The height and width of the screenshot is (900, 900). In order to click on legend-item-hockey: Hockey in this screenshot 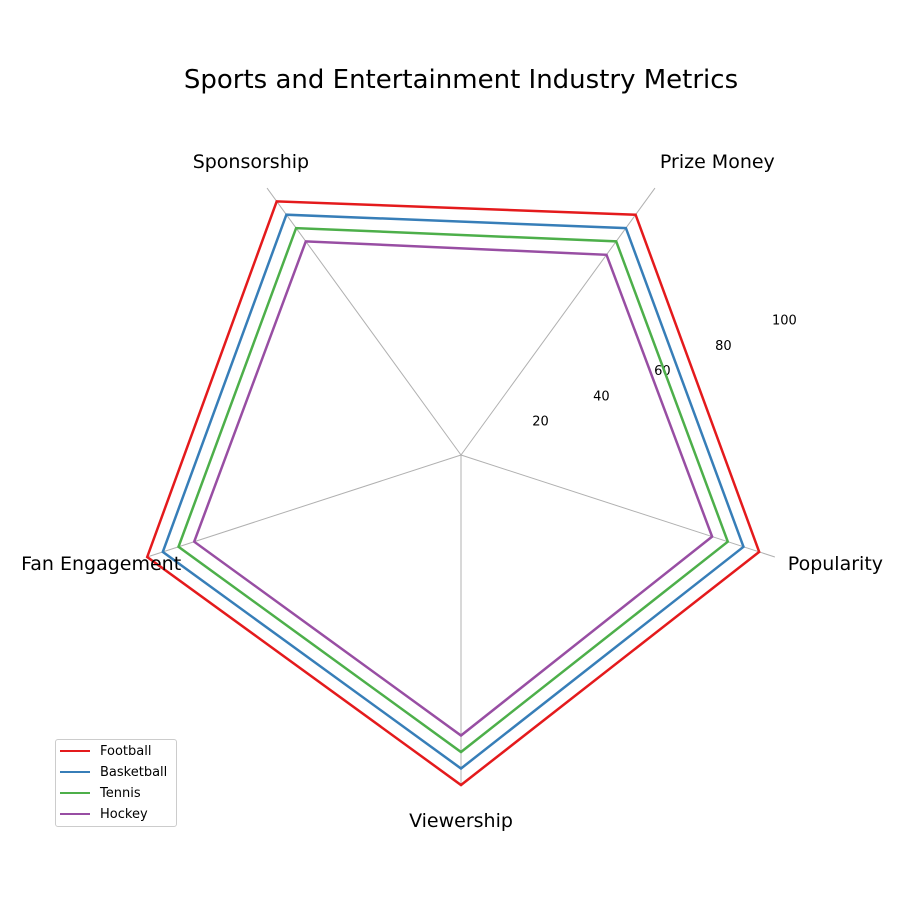, I will do `click(104, 814)`.